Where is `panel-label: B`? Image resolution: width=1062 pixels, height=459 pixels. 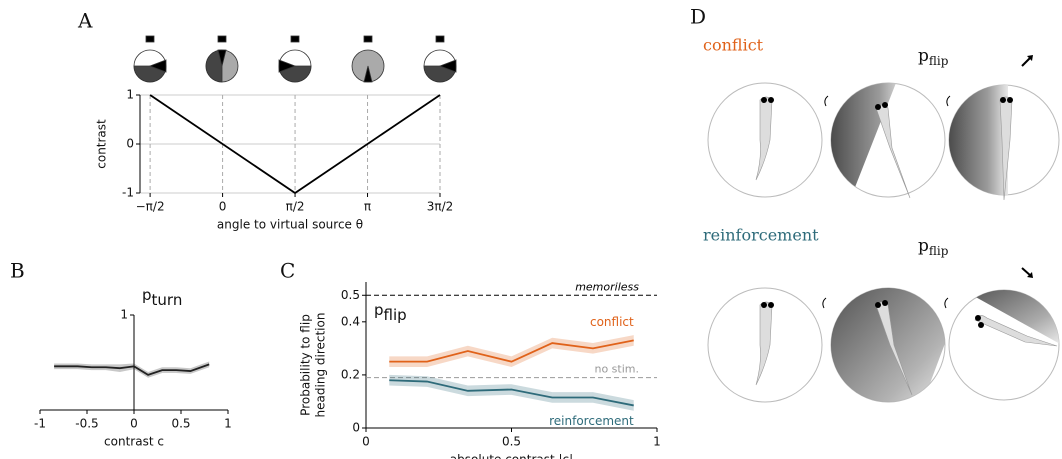 panel-label: B is located at coordinates (17, 271).